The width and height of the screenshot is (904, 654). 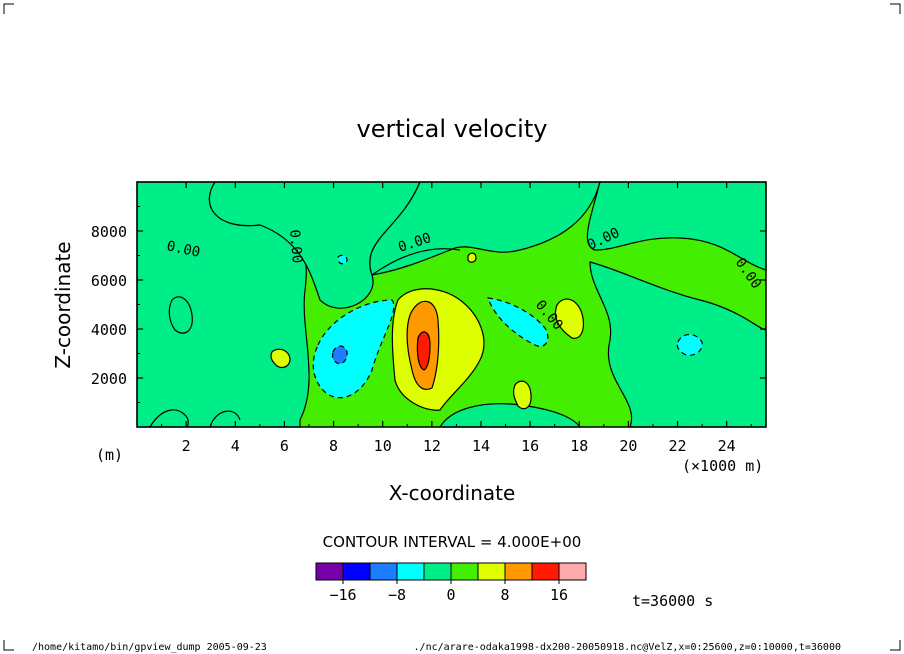 I want to click on colorbar-label: −8, so click(x=397, y=595).